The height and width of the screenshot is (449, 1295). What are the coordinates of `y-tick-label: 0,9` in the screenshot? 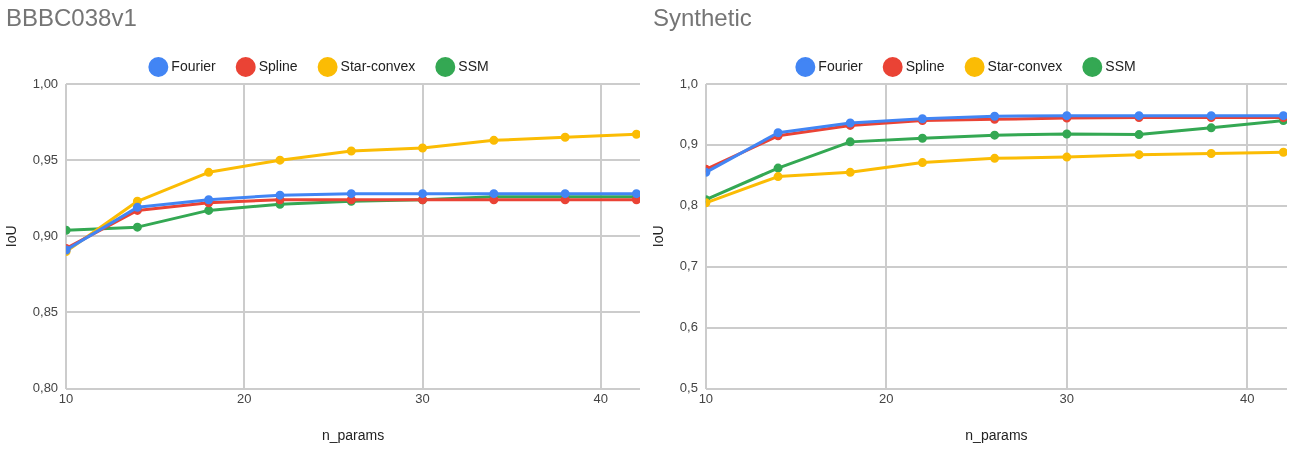 It's located at (688, 144).